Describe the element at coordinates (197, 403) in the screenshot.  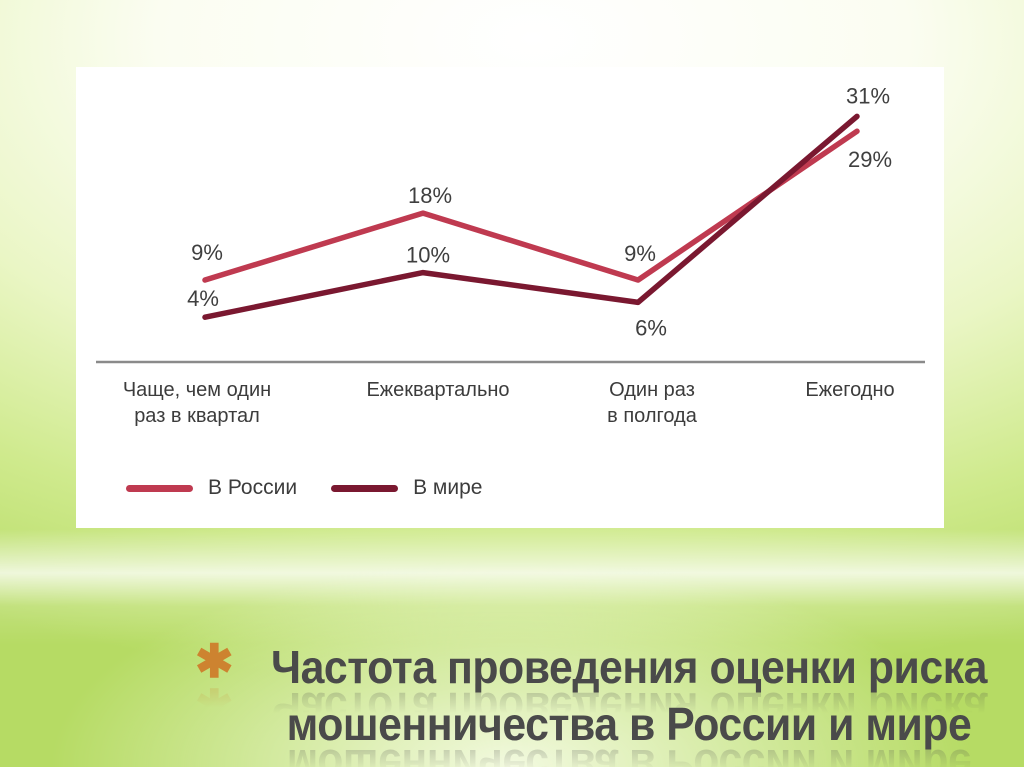
I see `x-axis-label-1: Чаще, чем один раз в квартал` at that location.